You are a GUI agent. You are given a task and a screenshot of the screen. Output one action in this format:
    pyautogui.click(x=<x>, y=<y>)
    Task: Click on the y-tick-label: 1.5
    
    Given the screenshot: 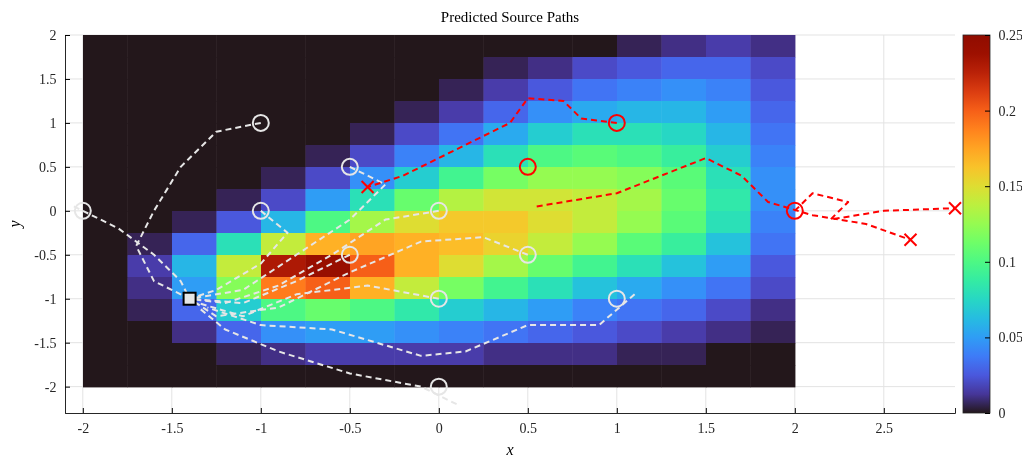 What is the action you would take?
    pyautogui.click(x=47, y=79)
    